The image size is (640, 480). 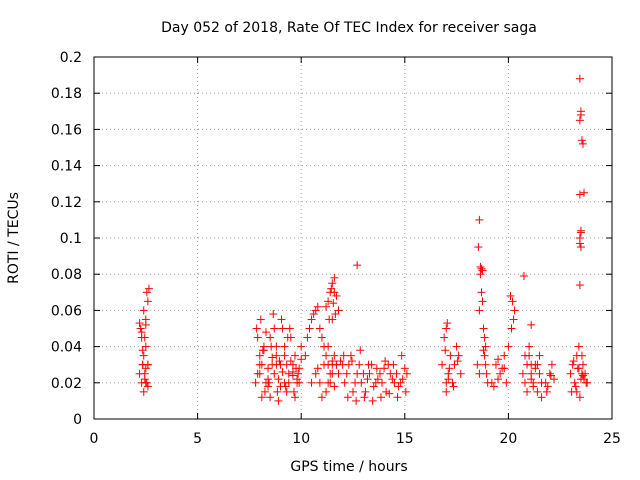 I want to click on x-tick-labels: 0 5 10 15 20 25, so click(x=355, y=439).